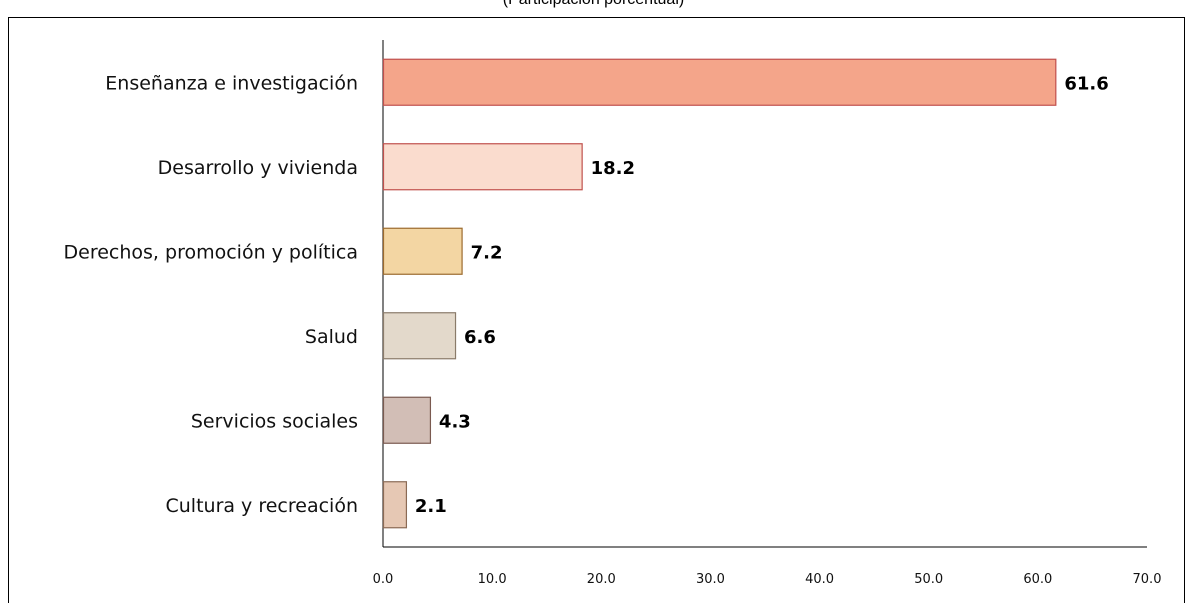 The height and width of the screenshot is (604, 1187). I want to click on chart-subtitle: (Participación porcentual), so click(593, 4).